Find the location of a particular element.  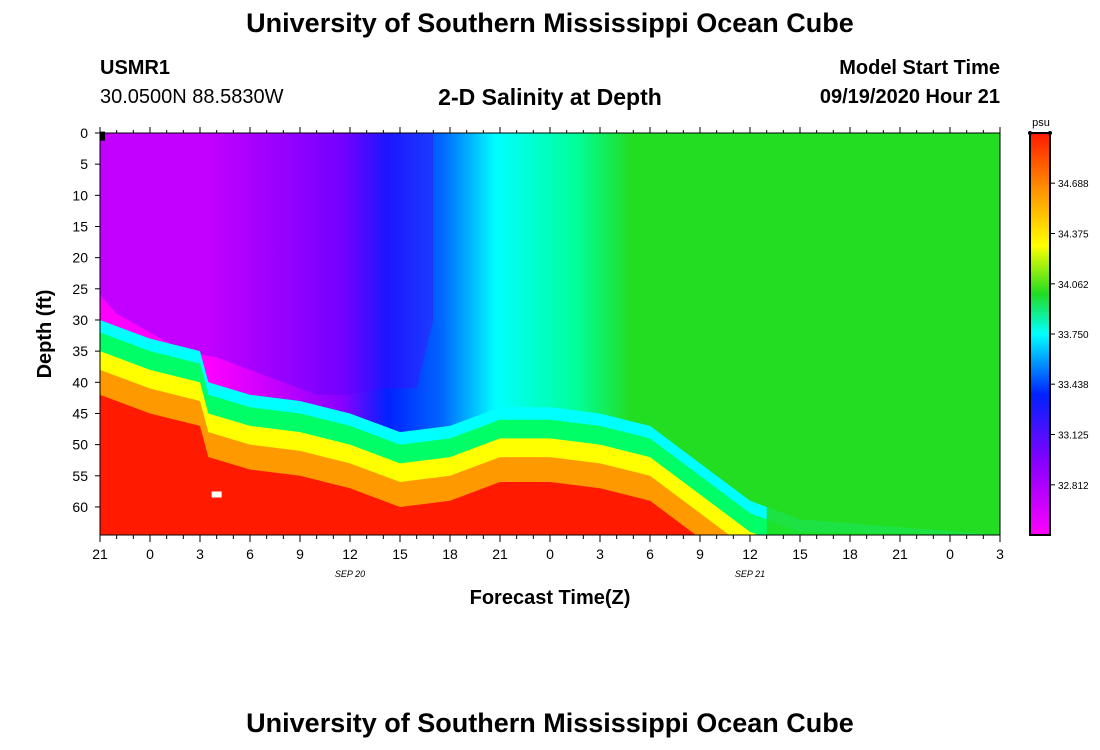

colorbar-tick-label: 34.062 is located at coordinates (1073, 285).